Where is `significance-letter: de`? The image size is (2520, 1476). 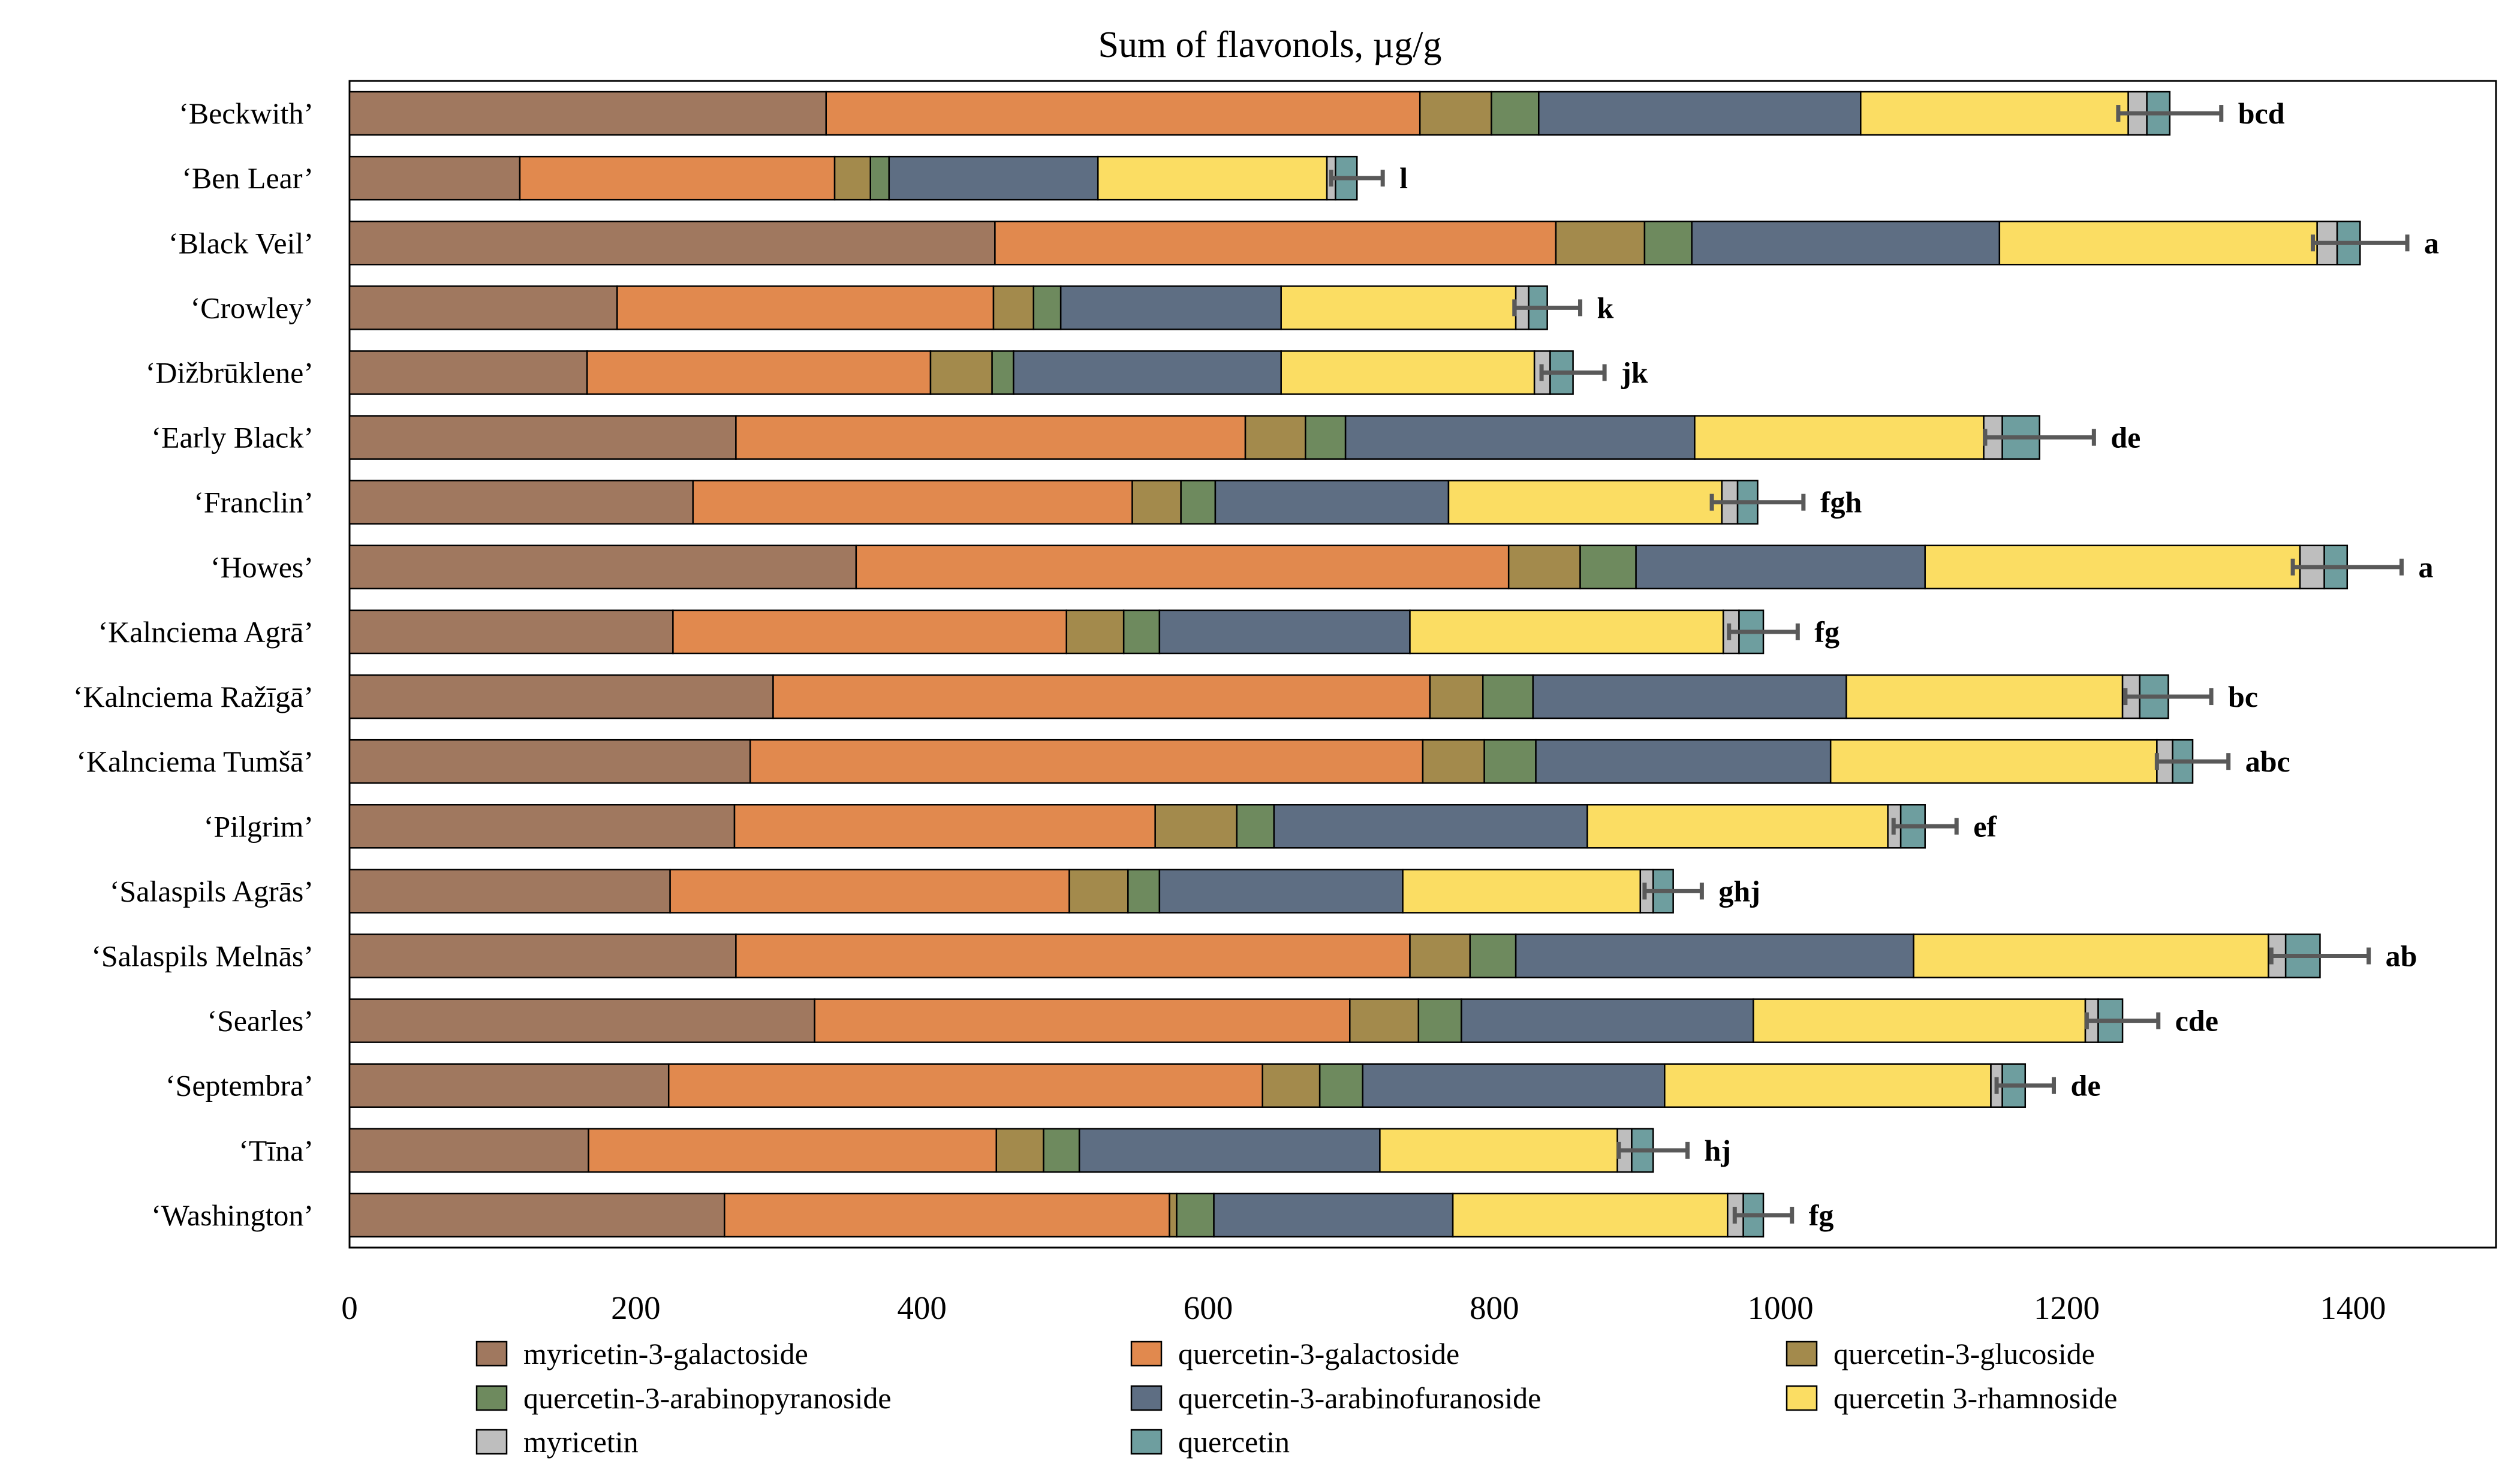
significance-letter: de is located at coordinates (2086, 1086).